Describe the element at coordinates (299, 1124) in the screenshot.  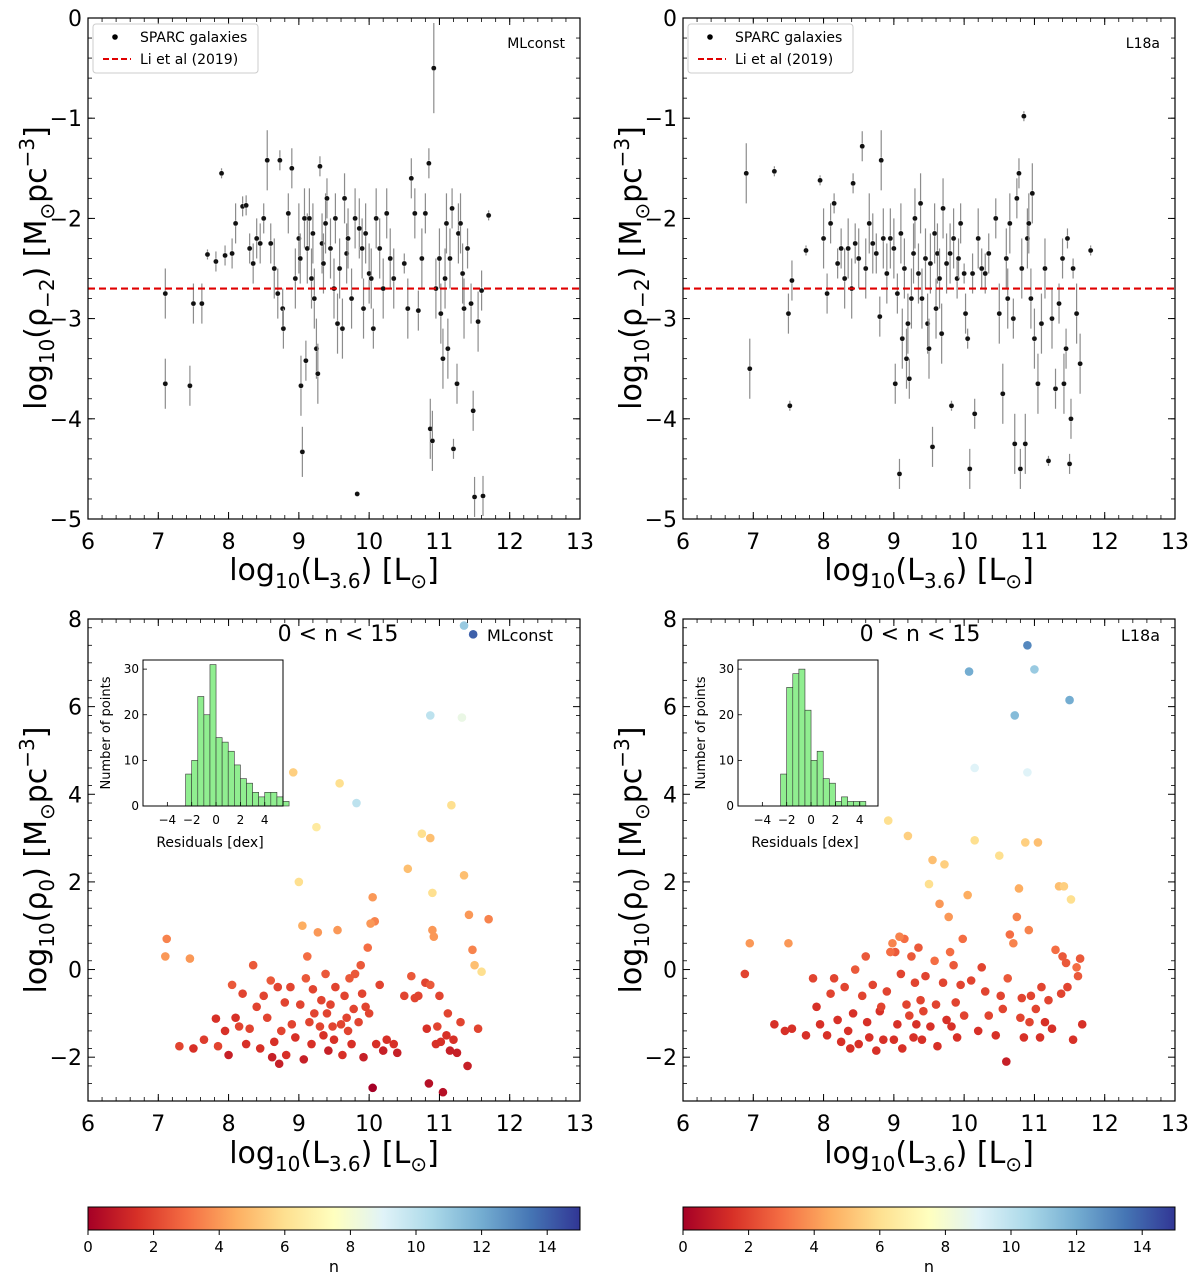
I see `x-tick-label: 9` at that location.